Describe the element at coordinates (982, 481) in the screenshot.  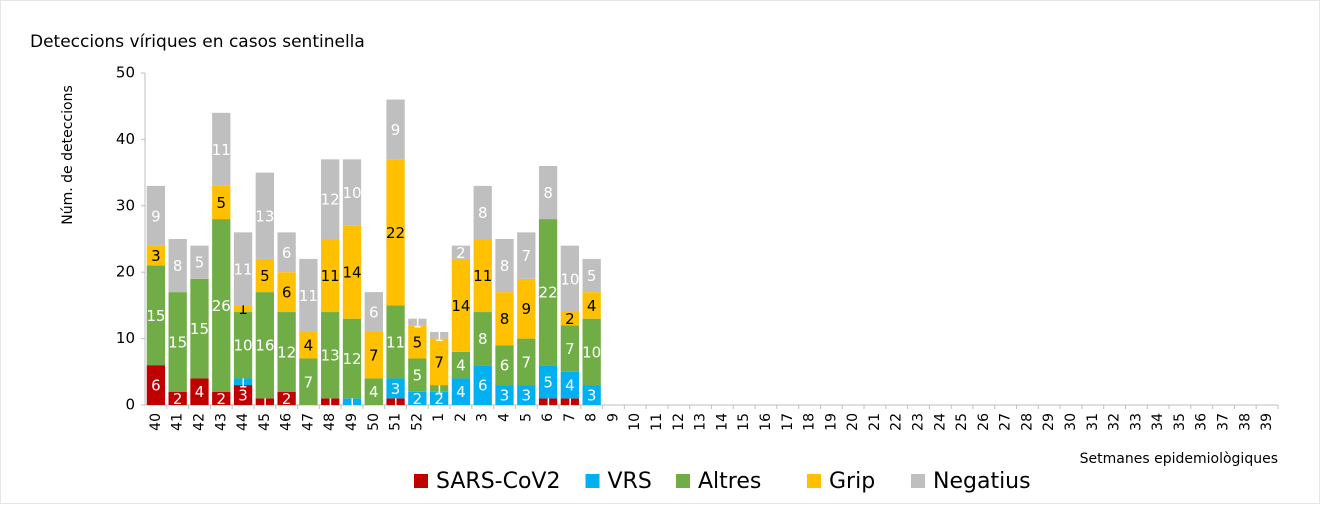
I see `legend-label: Negatius` at that location.